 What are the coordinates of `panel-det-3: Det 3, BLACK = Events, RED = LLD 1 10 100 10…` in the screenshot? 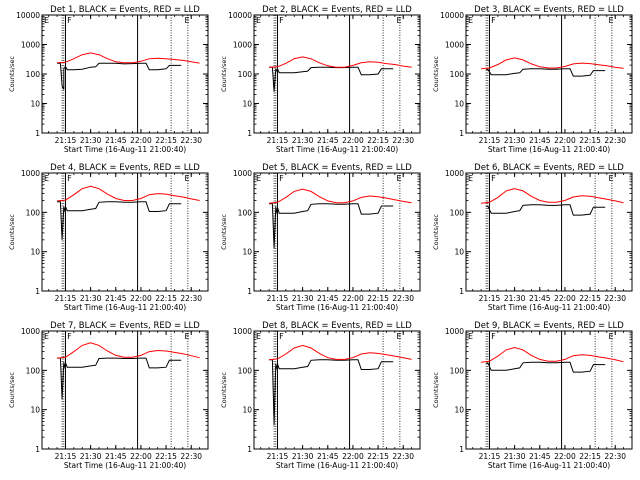 It's located at (532, 79).